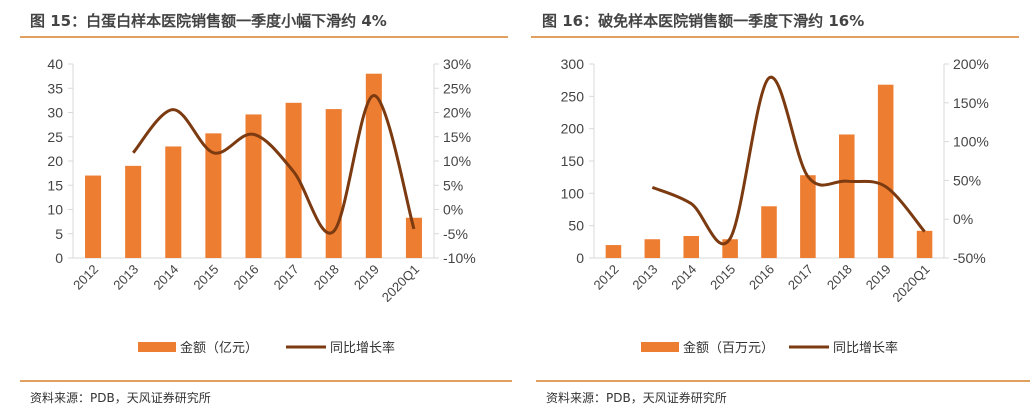 This screenshot has width=1036, height=414. What do you see at coordinates (208, 21) in the screenshot?
I see `chart-title: 图 15：白蛋白样本医院销售额一季度小幅下滑约 4%` at bounding box center [208, 21].